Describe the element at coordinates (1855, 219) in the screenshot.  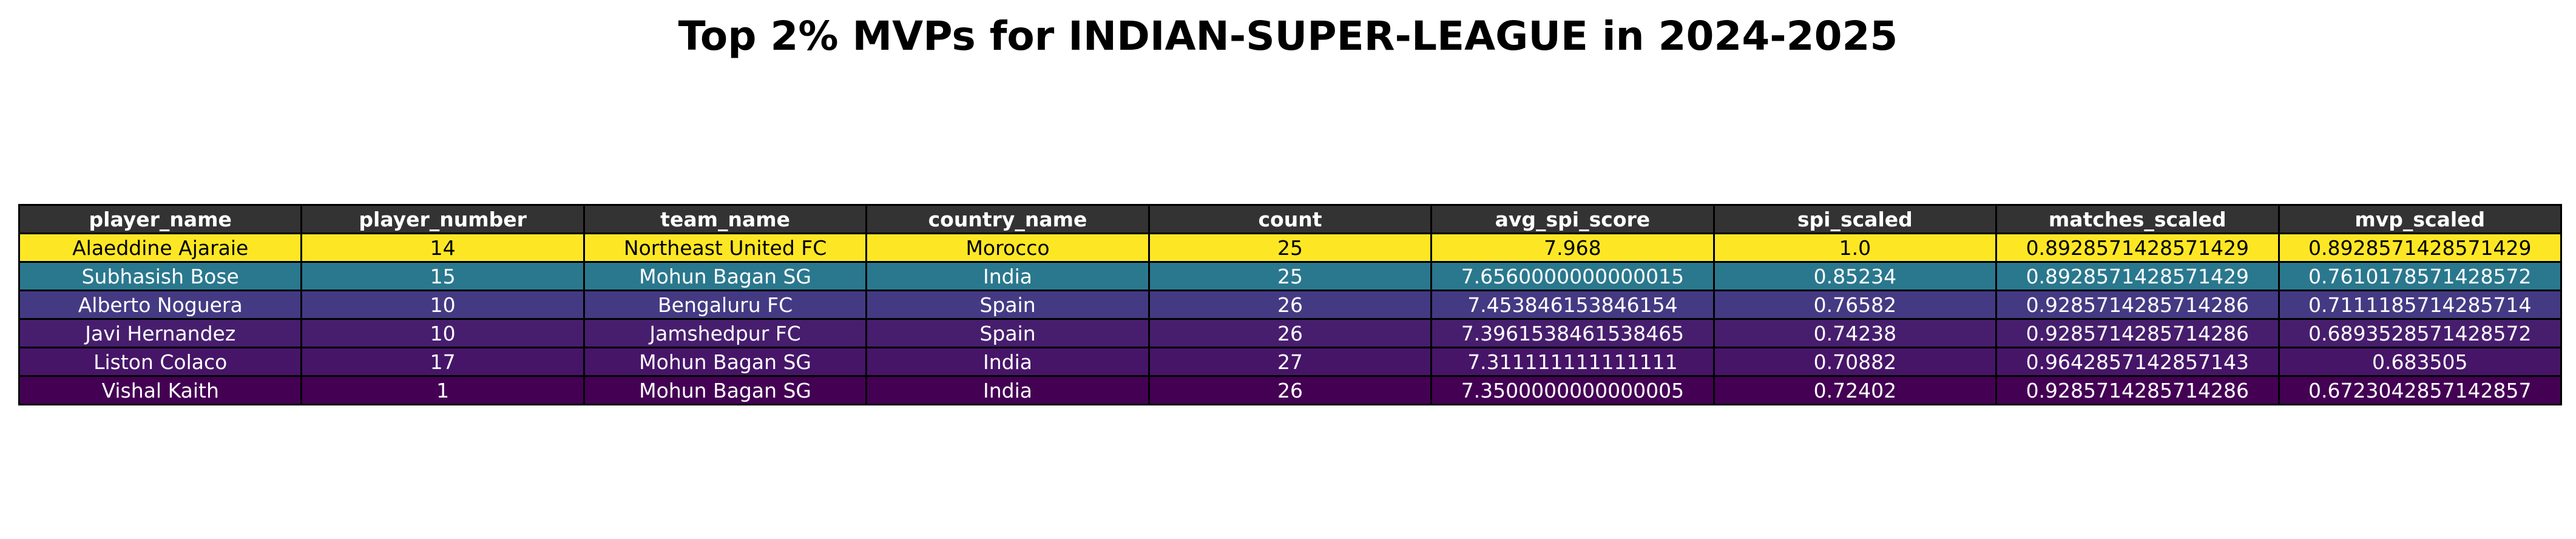
I see `column-header: spi_scaled` at that location.